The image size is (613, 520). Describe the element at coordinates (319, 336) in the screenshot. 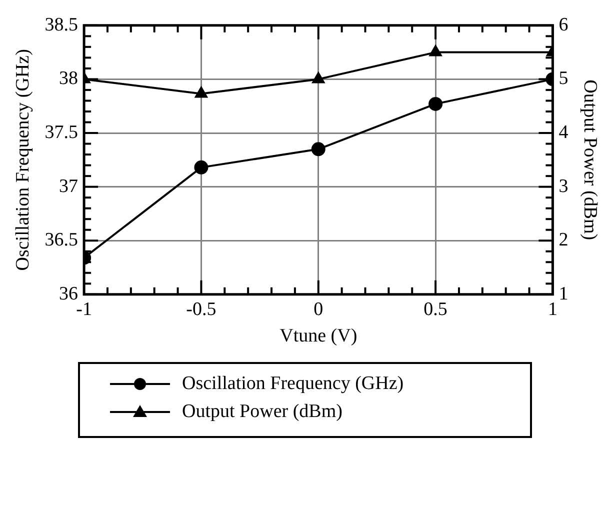

I see `x-axis-title: Vtune (V)` at that location.